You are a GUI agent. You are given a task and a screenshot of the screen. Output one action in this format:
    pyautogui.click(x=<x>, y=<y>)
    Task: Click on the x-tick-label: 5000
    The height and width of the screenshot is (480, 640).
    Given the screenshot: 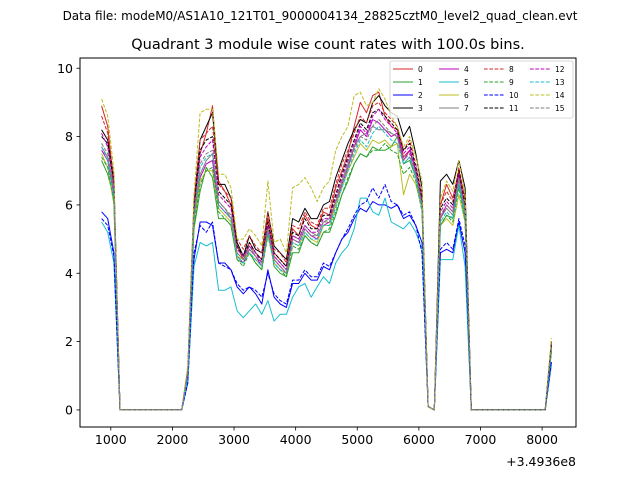 What is the action you would take?
    pyautogui.click(x=357, y=439)
    